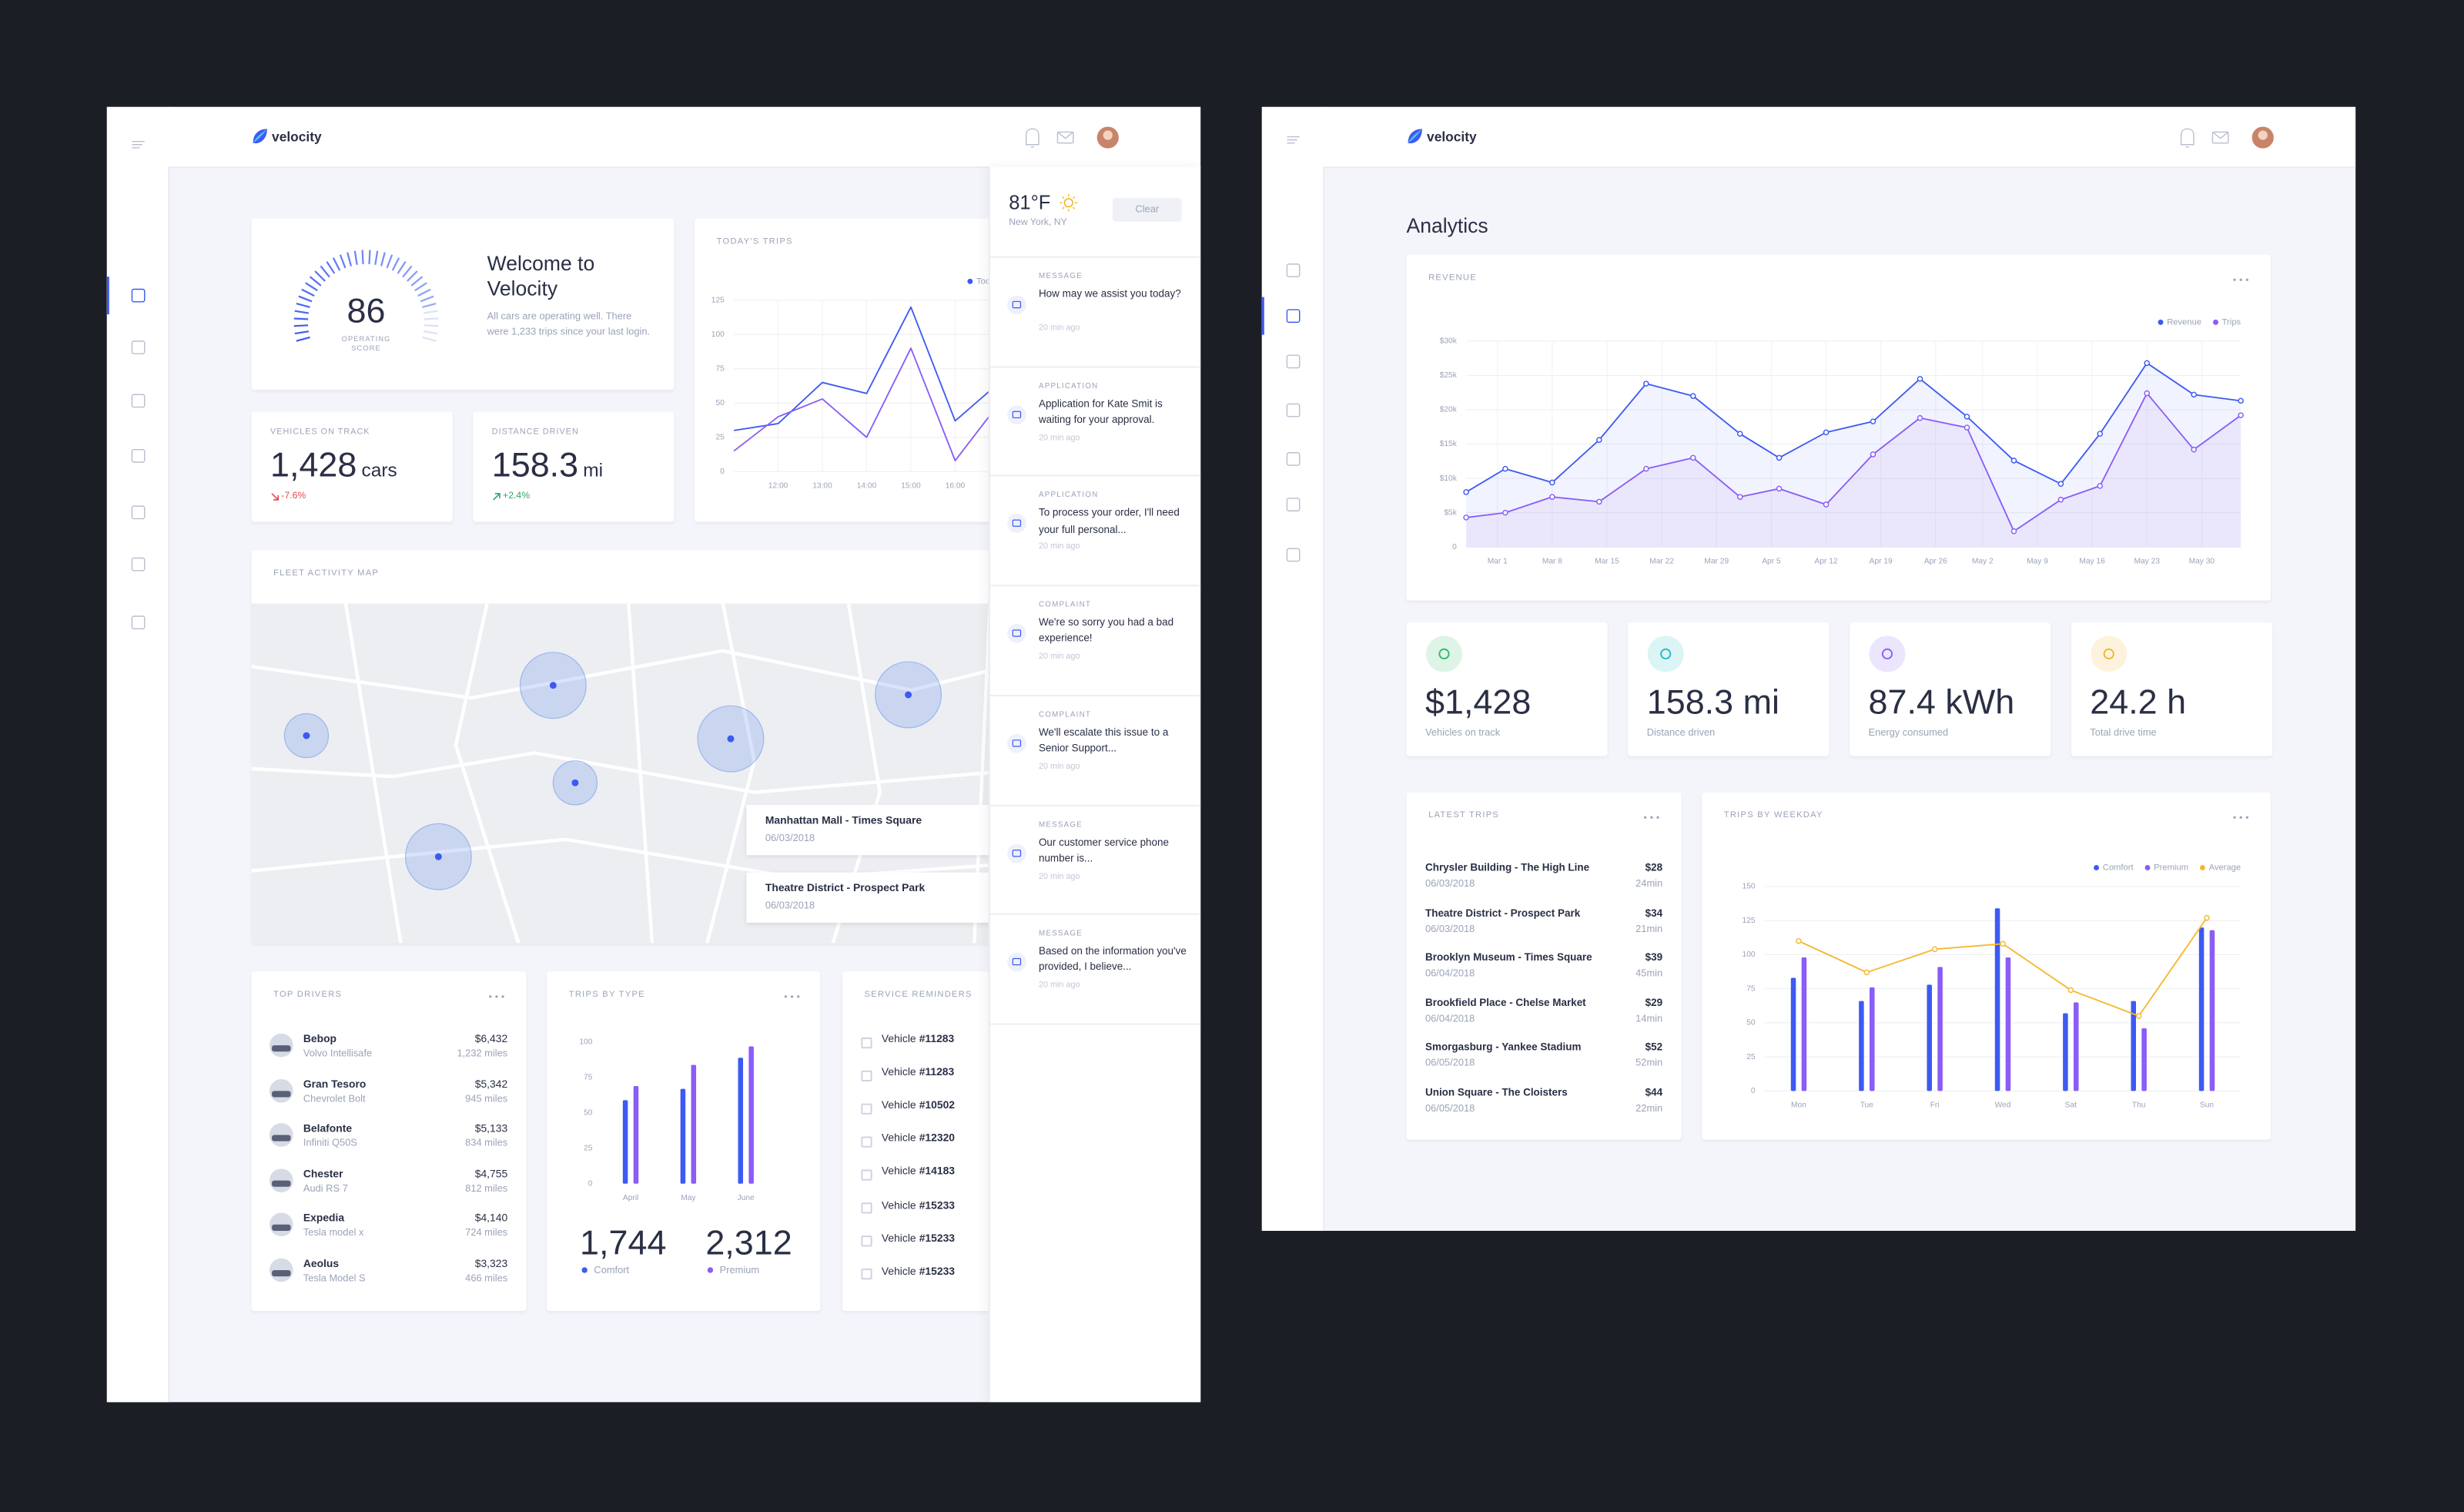 The image size is (2464, 1512). Describe the element at coordinates (1065, 606) in the screenshot. I see `notification-type: COMPLAINT` at that location.